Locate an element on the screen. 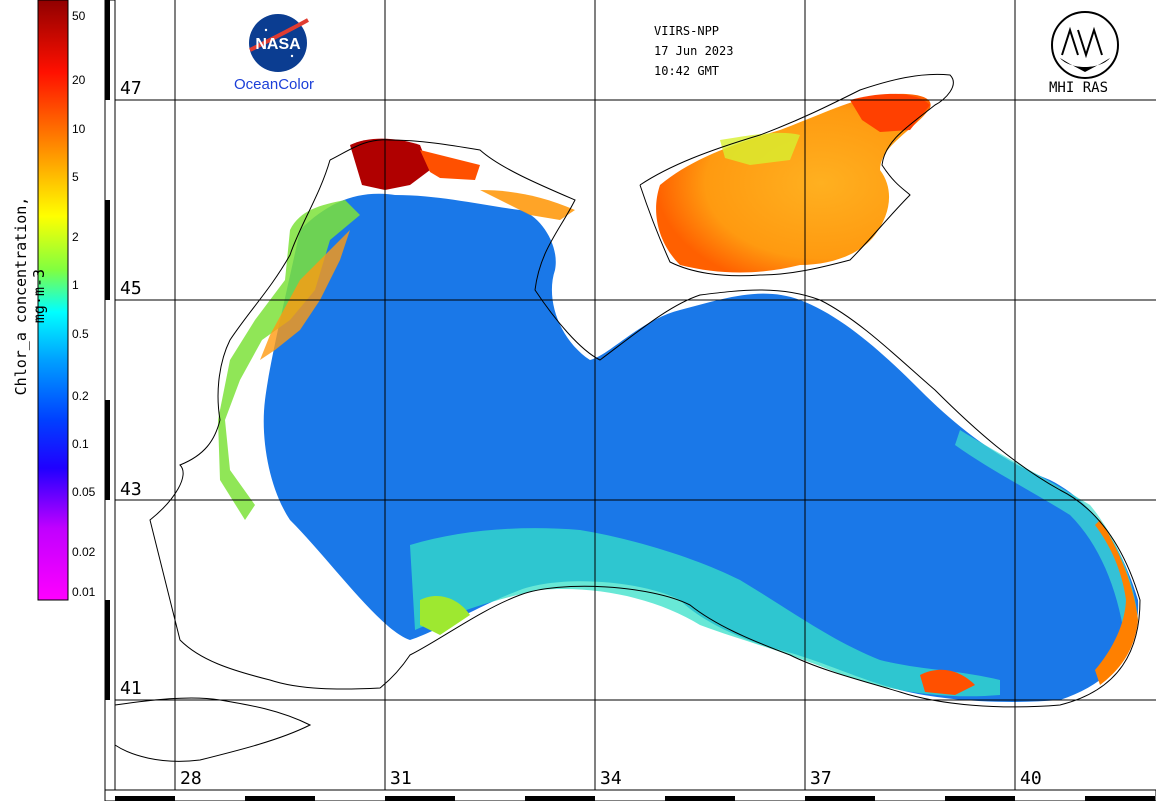 The height and width of the screenshot is (801, 1156). date-label: 17 Jun 2023 is located at coordinates (694, 51).